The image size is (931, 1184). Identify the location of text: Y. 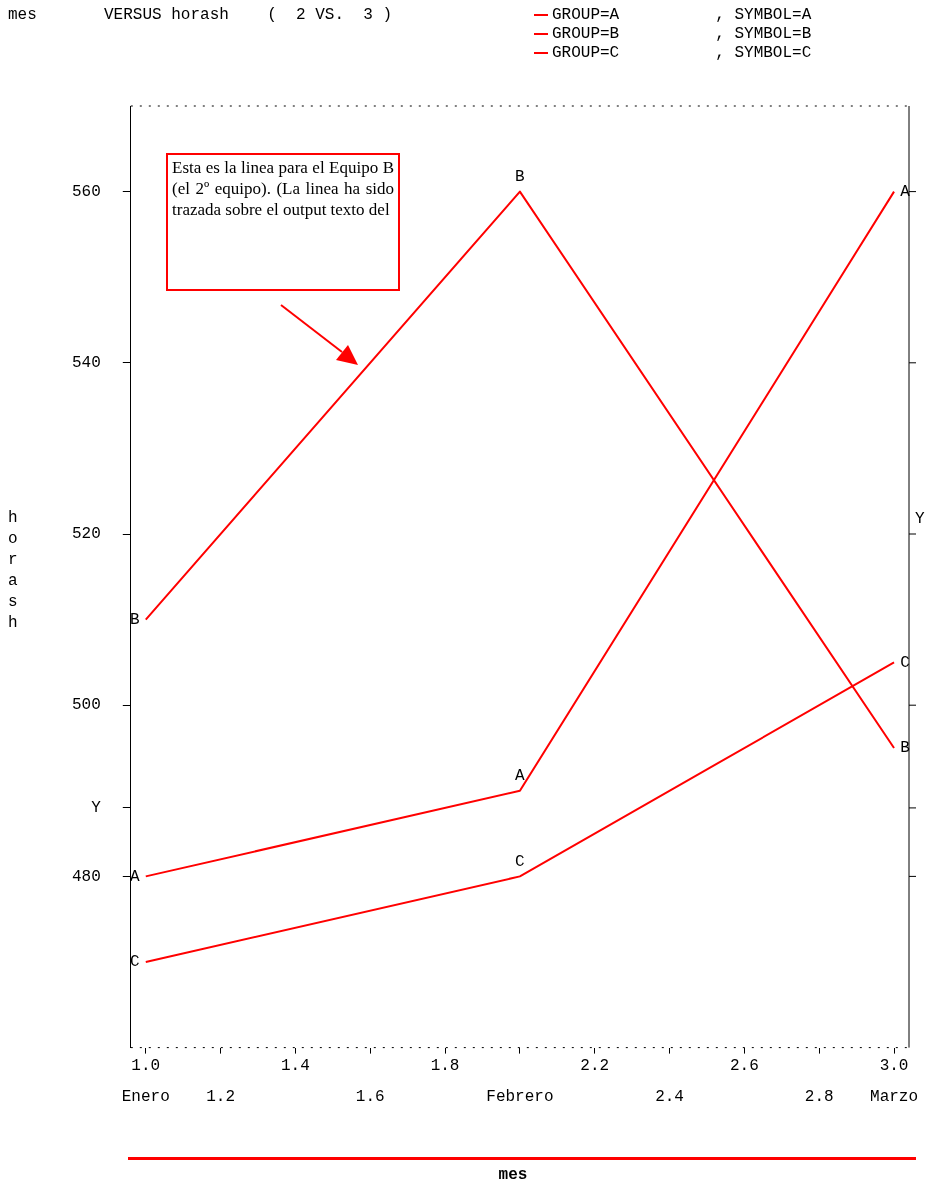
(920, 519).